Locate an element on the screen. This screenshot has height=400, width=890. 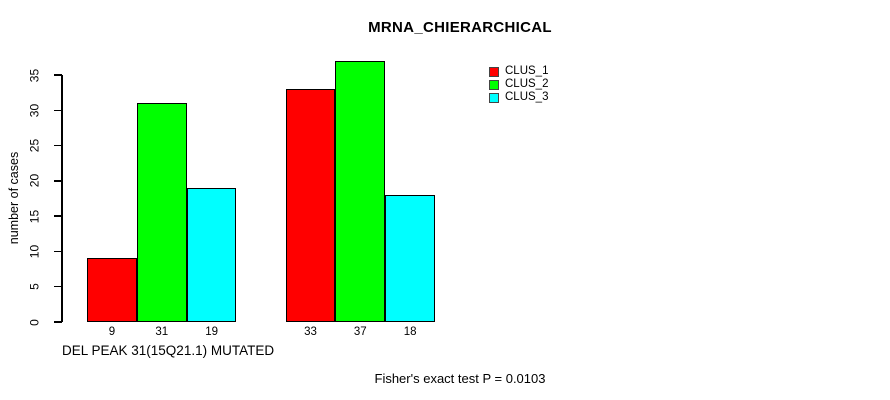
y-axis-line is located at coordinates (62, 198).